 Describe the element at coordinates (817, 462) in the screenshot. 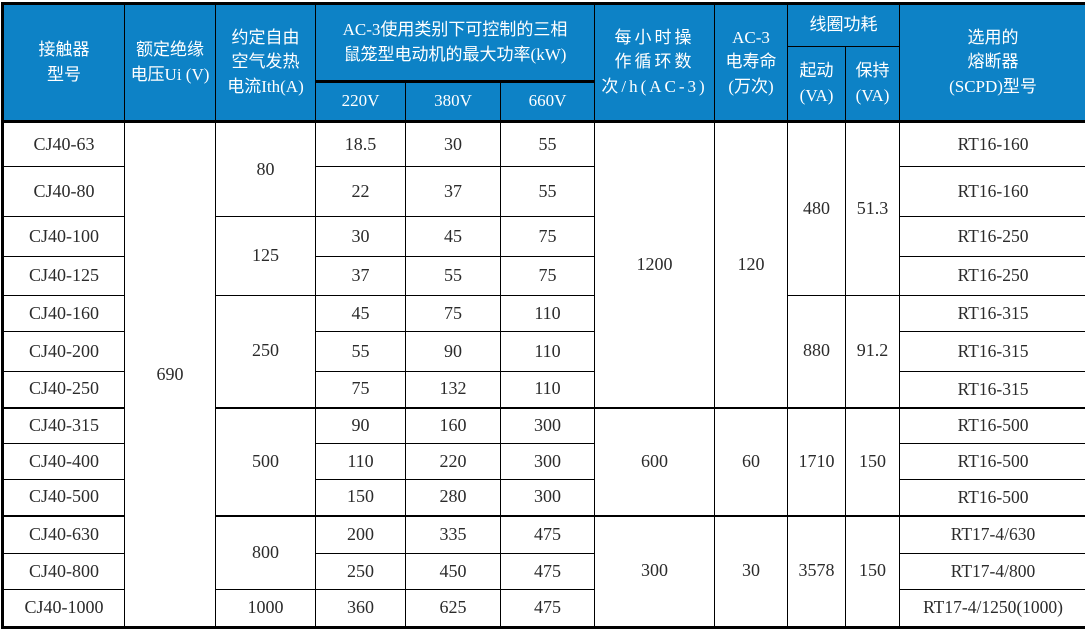

I see `cell-coil-start: 1710` at that location.